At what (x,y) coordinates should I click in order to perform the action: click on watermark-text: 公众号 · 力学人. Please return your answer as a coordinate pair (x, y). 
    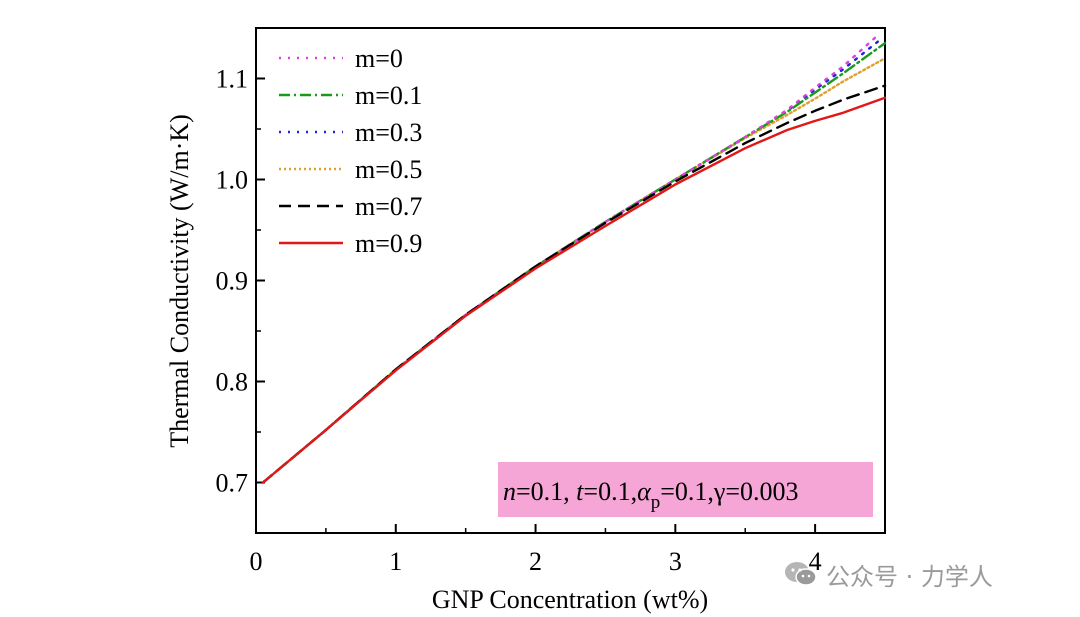
    Looking at the image, I should click on (909, 576).